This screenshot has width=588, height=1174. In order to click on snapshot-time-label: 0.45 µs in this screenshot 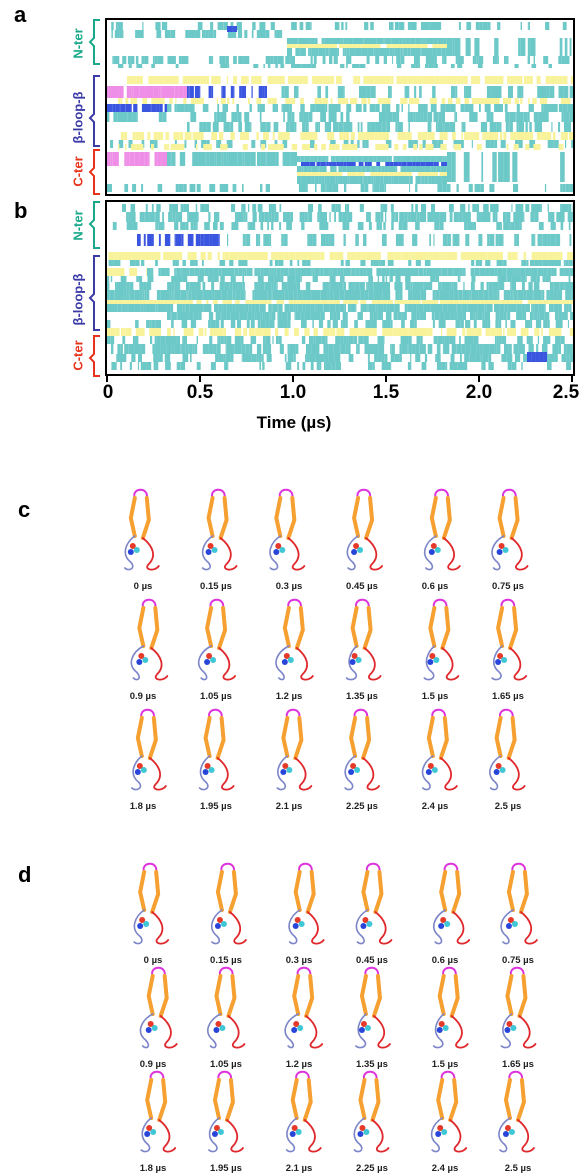, I will do `click(362, 586)`.